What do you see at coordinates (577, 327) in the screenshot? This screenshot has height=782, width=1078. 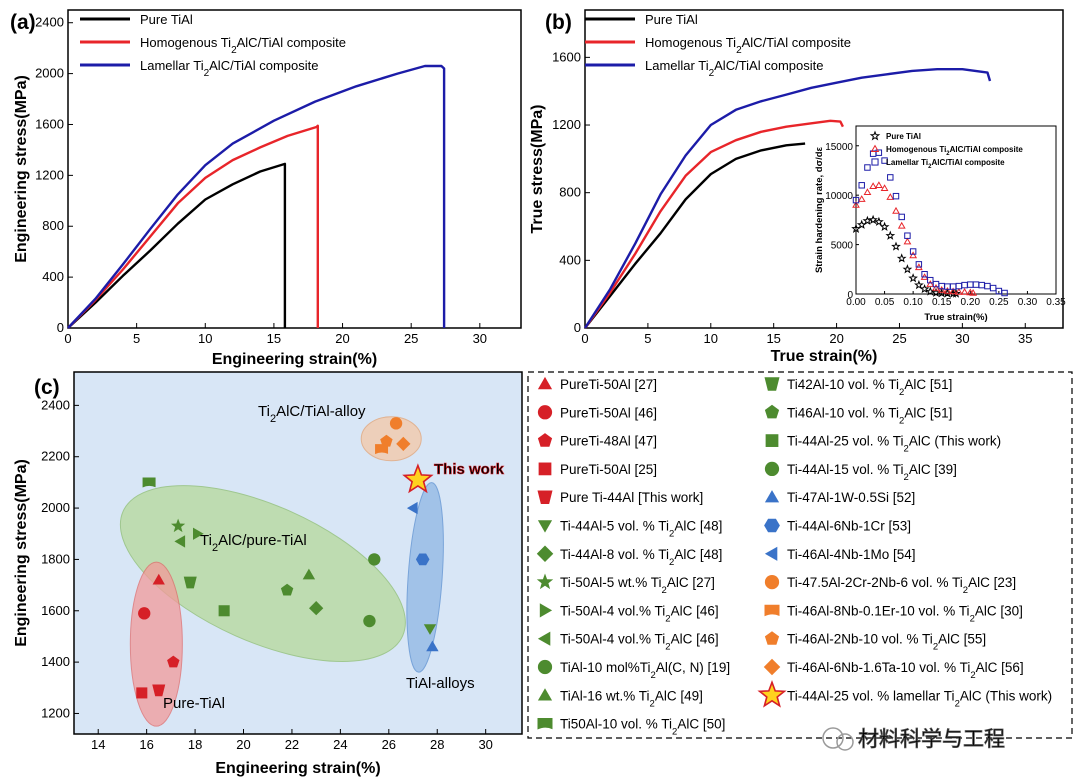 I see `y-tick-label: 0` at bounding box center [577, 327].